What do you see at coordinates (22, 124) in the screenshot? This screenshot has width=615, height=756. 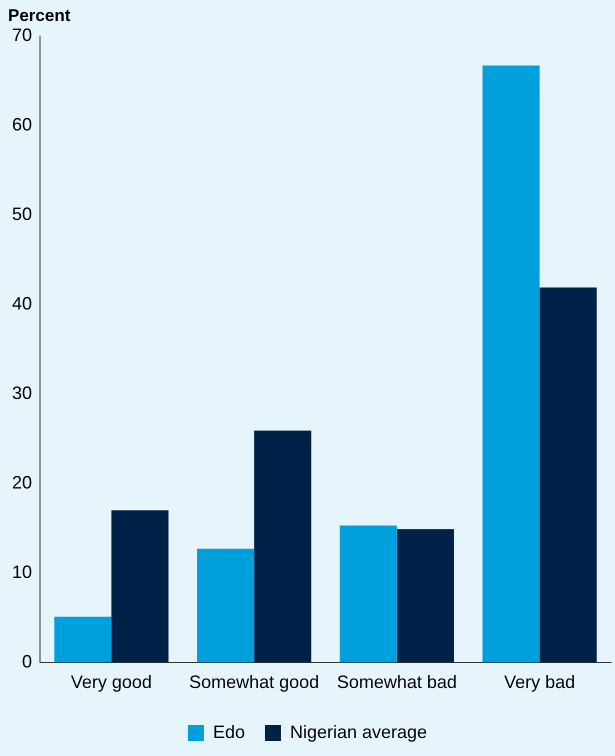 I see `y-tick-label: 60` at bounding box center [22, 124].